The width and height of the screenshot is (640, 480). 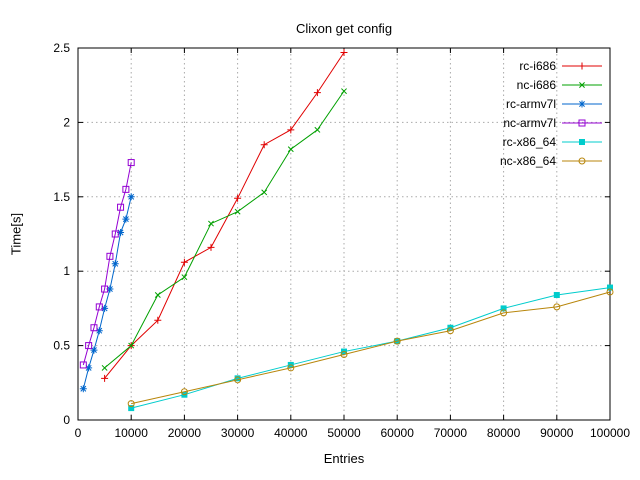 I want to click on y-tick-label: 0, so click(x=66, y=420).